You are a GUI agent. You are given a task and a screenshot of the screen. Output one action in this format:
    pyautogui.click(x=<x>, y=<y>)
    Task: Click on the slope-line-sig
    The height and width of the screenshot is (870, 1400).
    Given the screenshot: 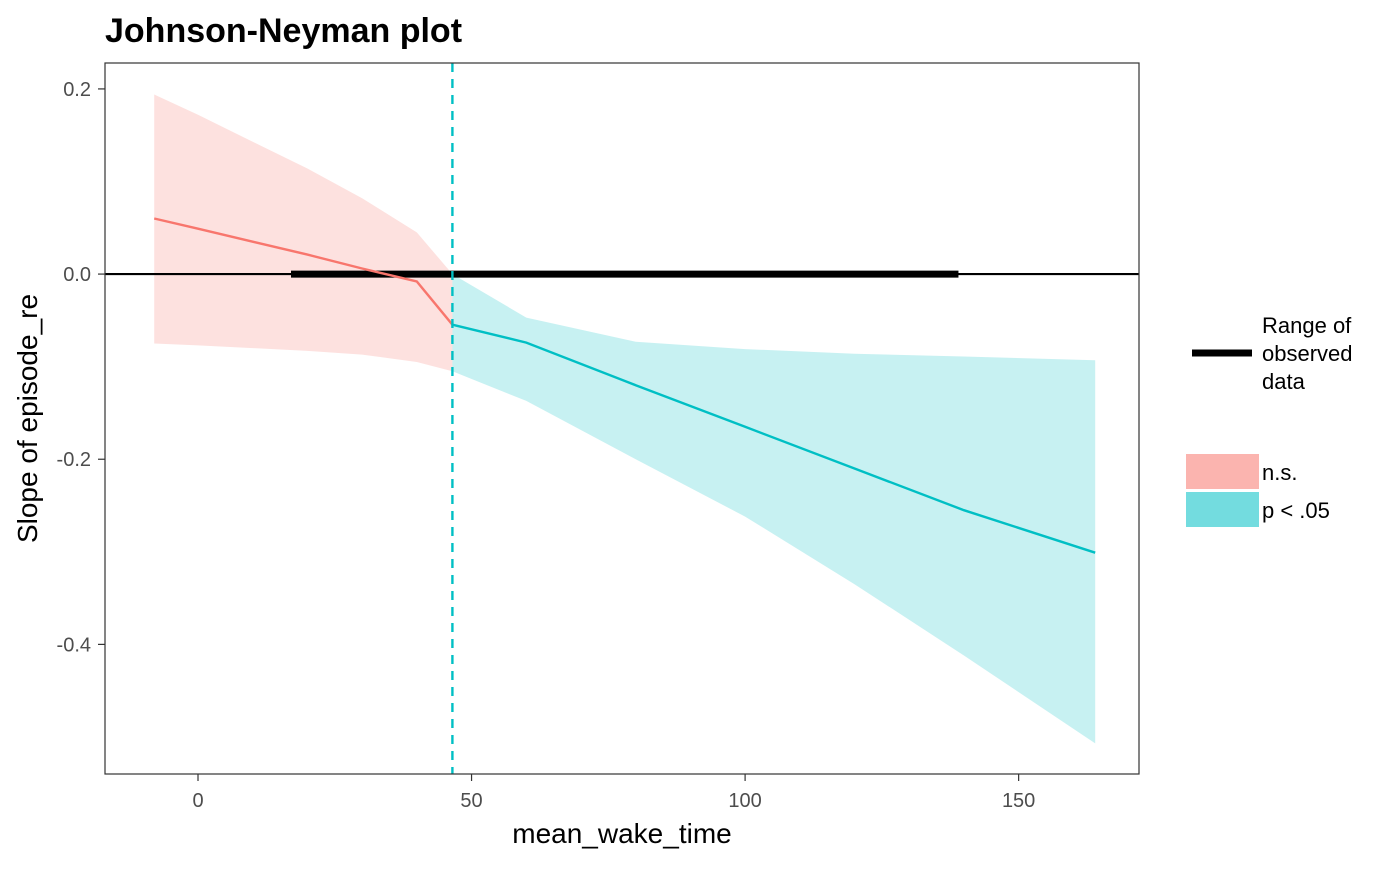 What is the action you would take?
    pyautogui.click(x=774, y=438)
    